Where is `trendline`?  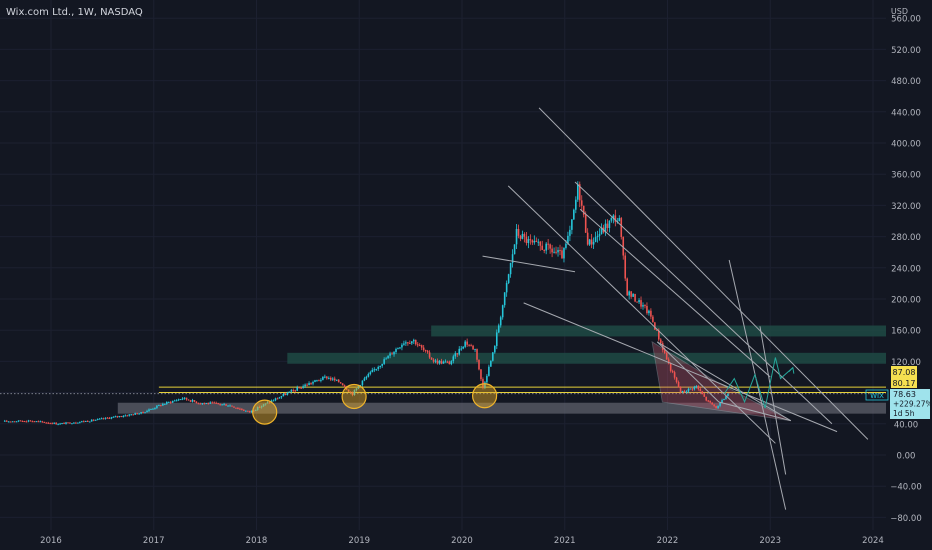 trendline is located at coordinates (688, 372).